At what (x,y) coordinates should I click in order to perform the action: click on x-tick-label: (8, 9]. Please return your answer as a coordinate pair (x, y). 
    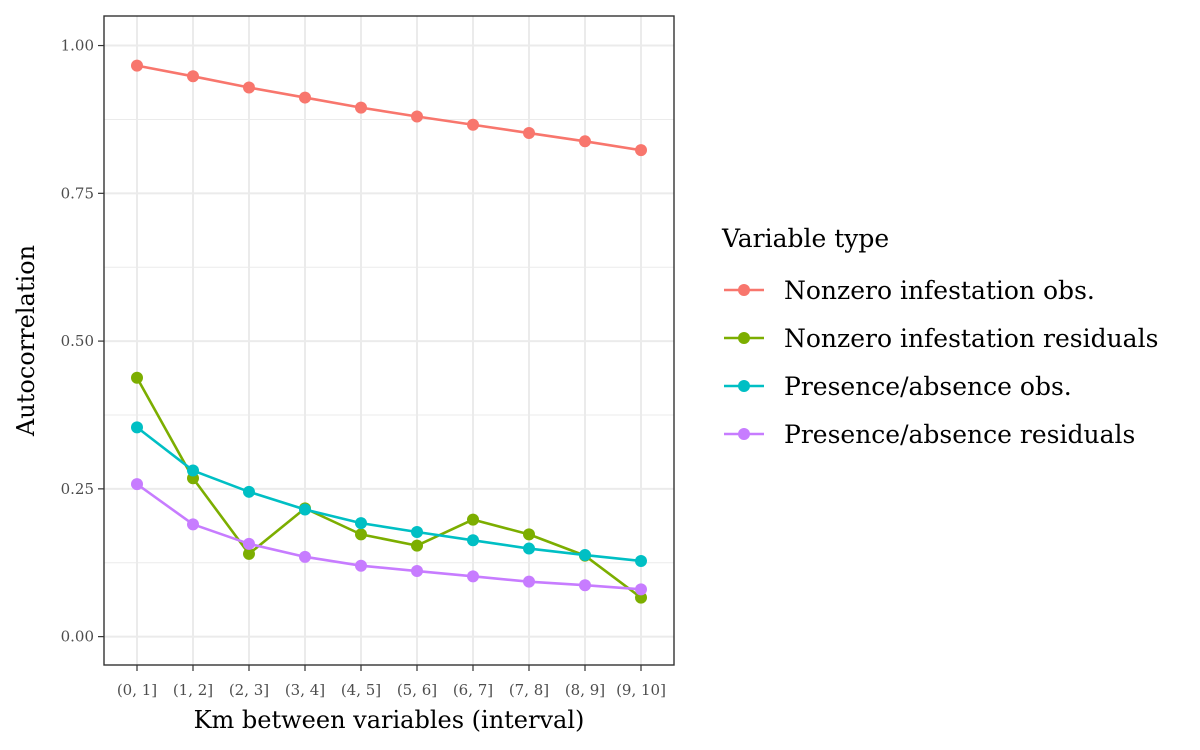
    Looking at the image, I should click on (585, 690).